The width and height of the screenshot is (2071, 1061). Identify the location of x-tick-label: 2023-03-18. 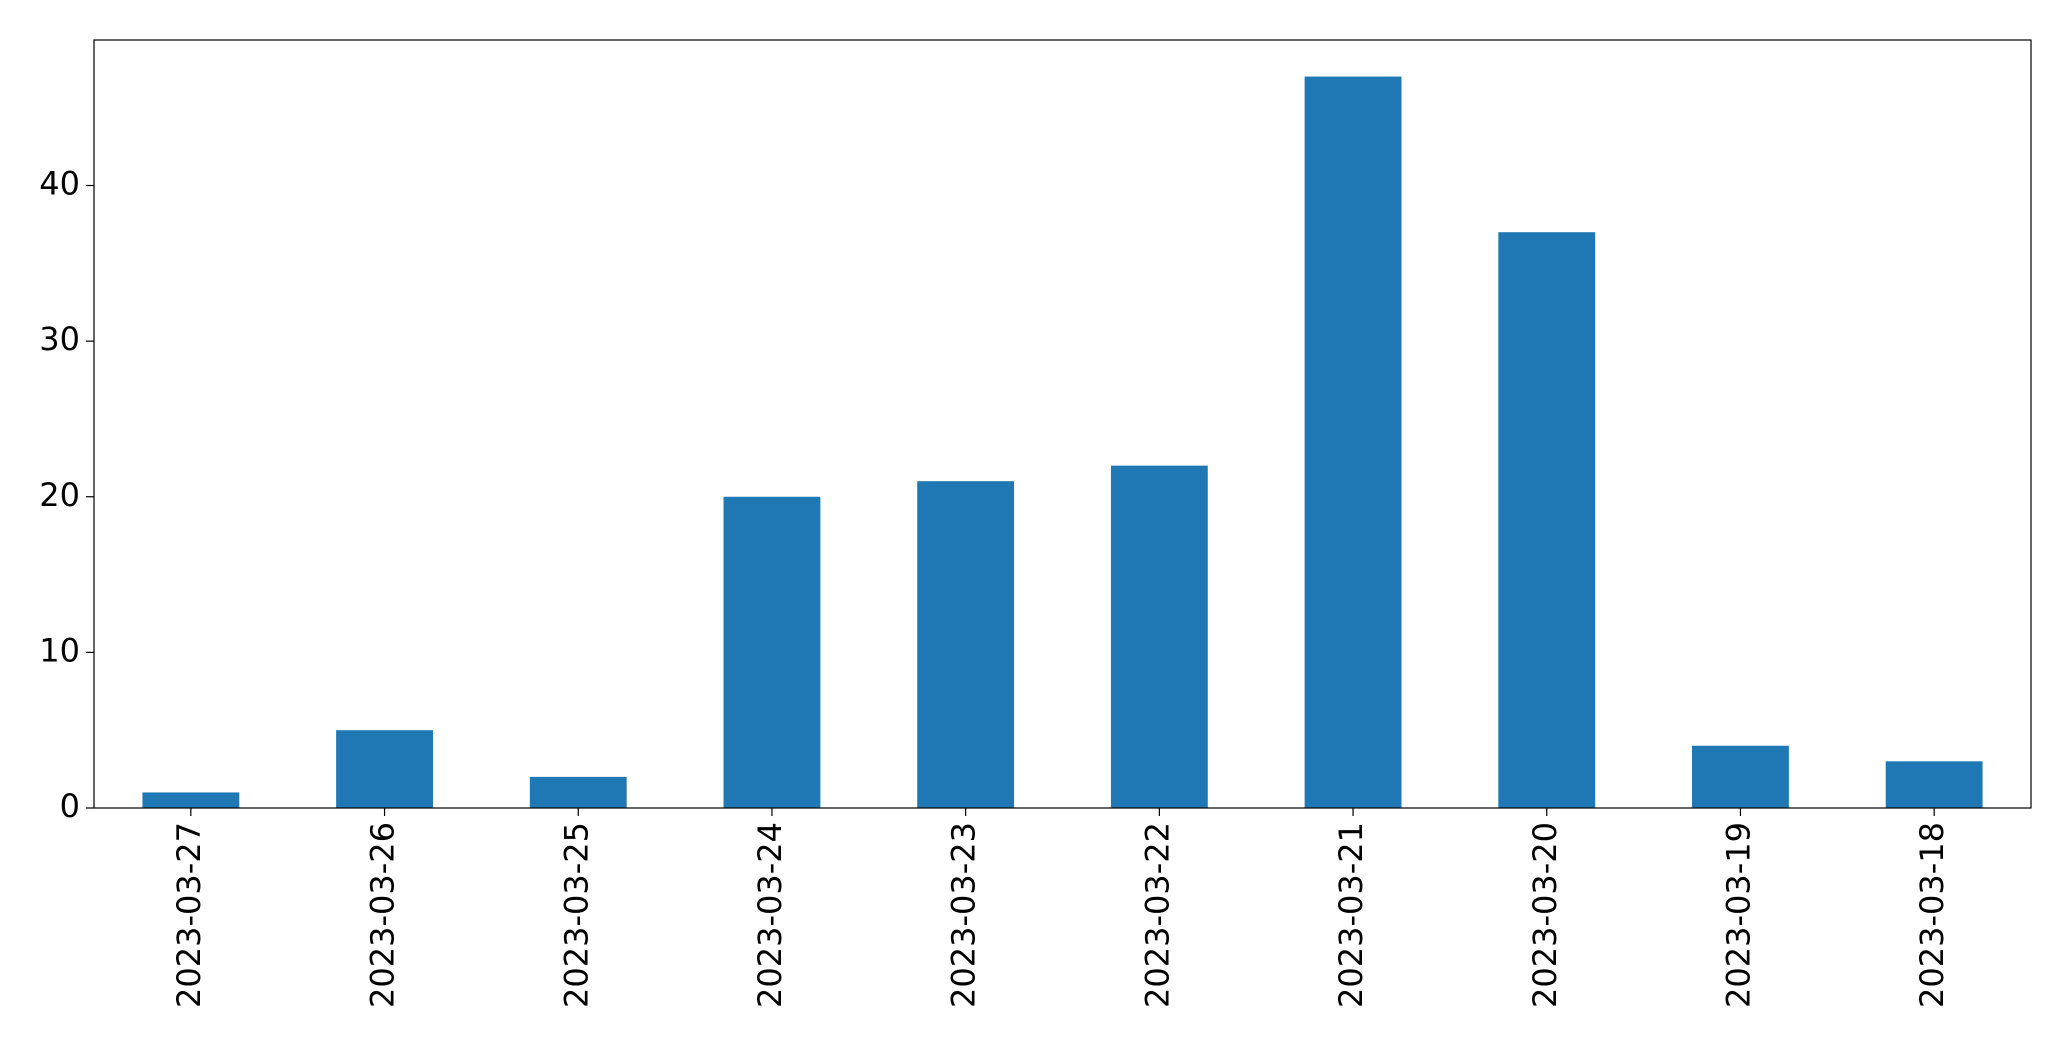
(1932, 915).